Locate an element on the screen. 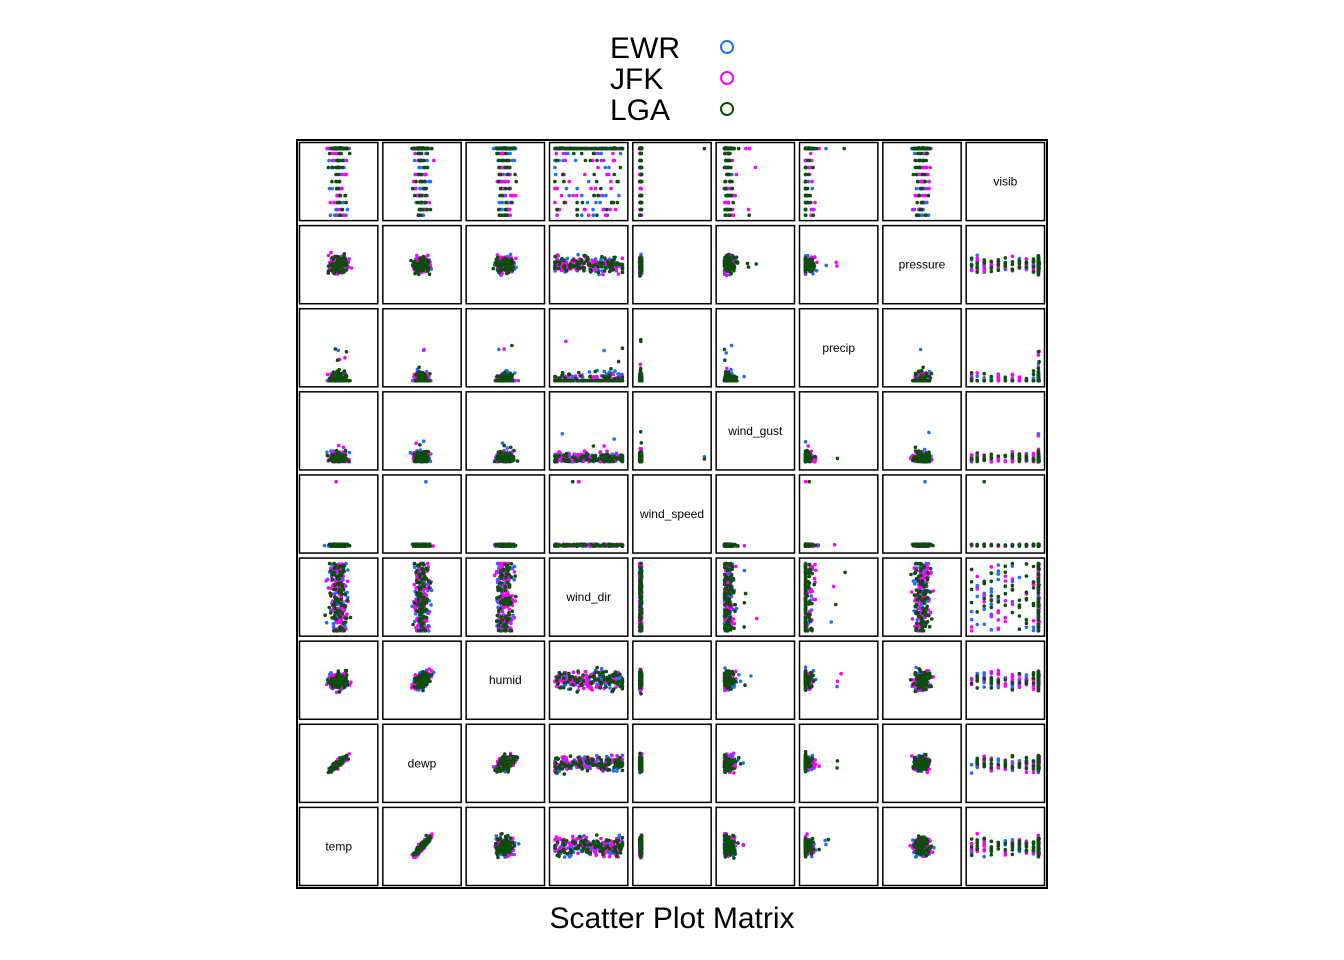 The image size is (1344, 960). legend-marker-ewr is located at coordinates (727, 47).